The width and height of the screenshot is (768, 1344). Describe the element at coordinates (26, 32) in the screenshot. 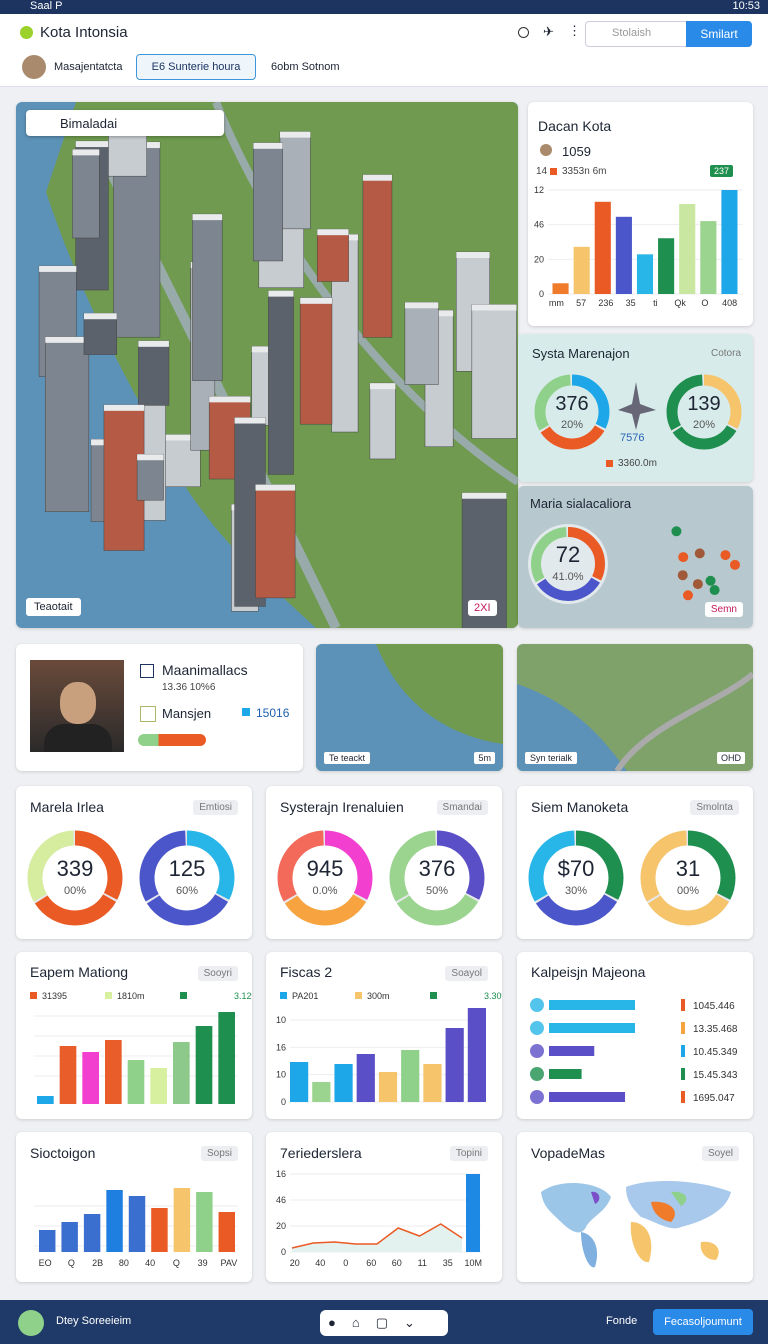

I see `logo` at that location.